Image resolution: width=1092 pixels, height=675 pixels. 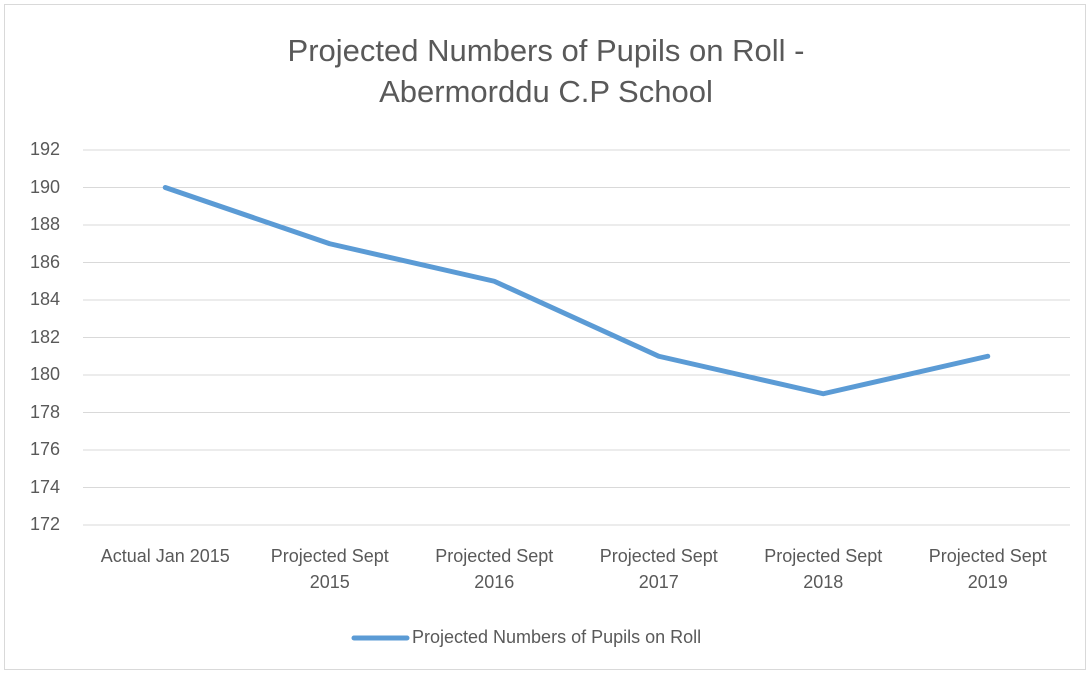 What do you see at coordinates (658, 569) in the screenshot?
I see `x-tick-label: Projected Sept 2017` at bounding box center [658, 569].